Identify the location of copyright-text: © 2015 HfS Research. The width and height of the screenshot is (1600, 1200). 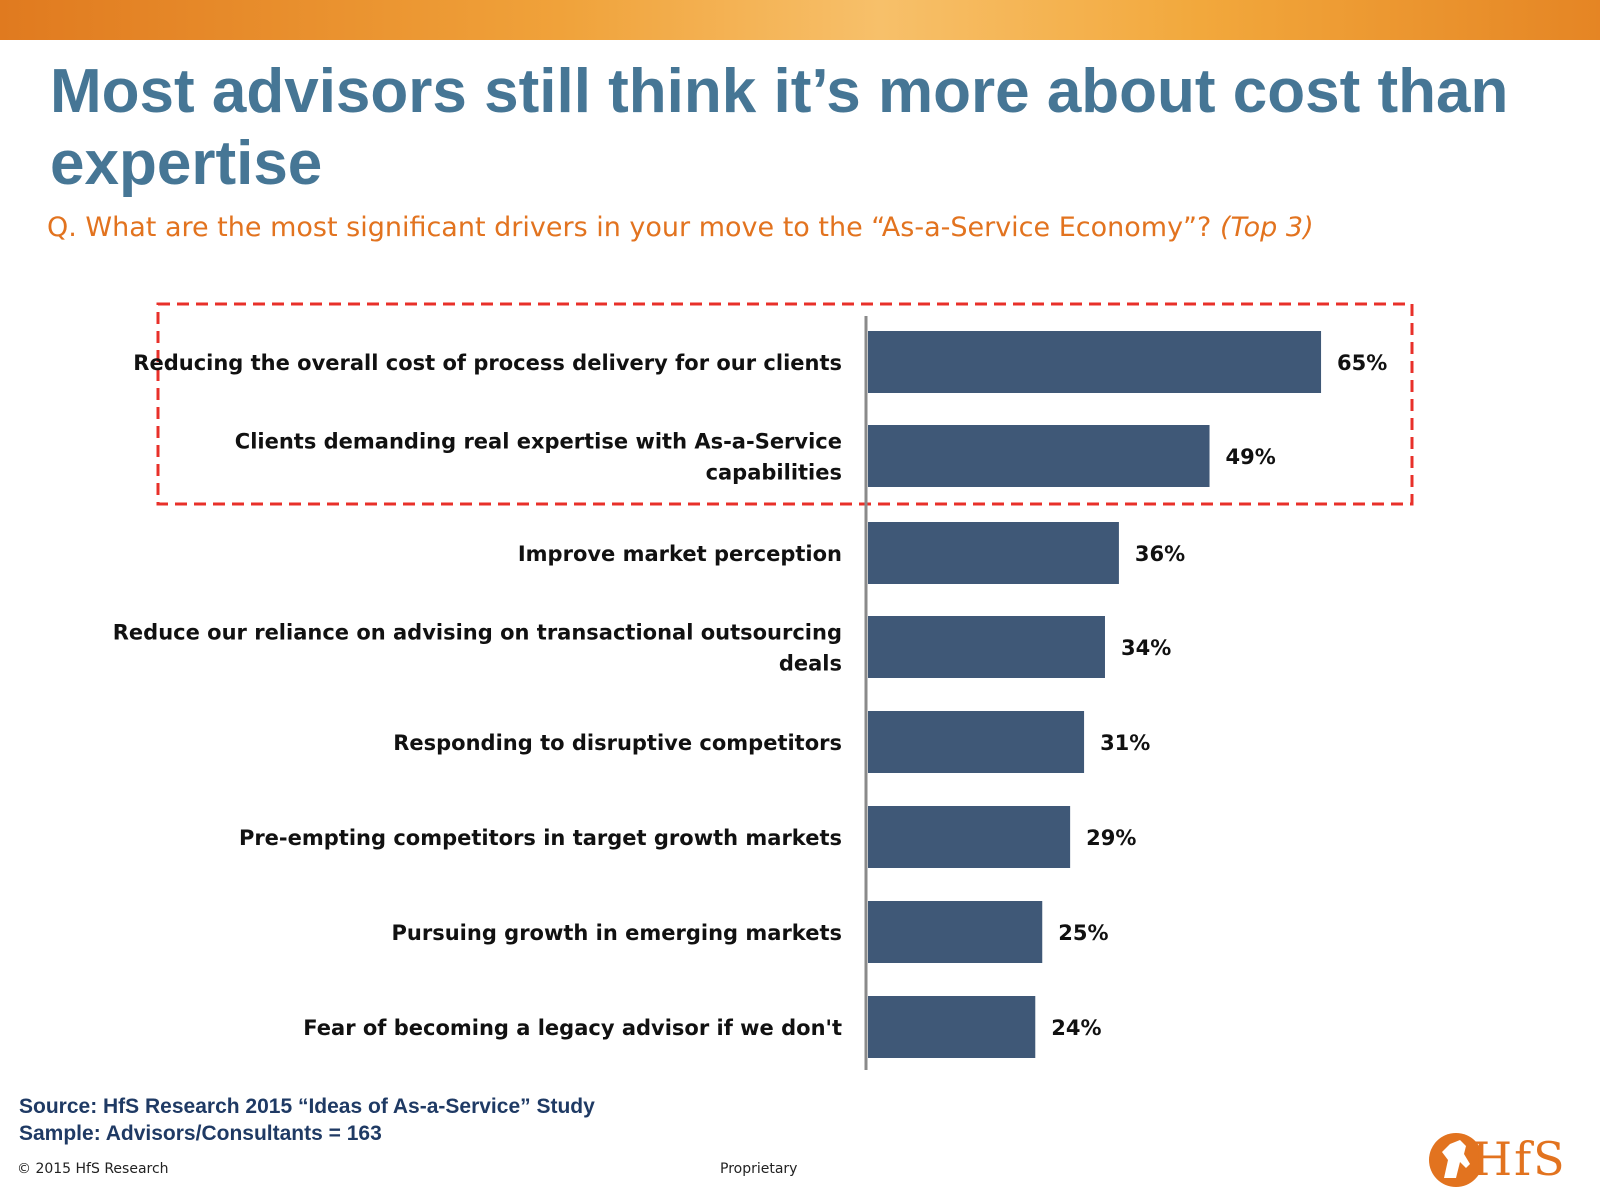
(93, 1169).